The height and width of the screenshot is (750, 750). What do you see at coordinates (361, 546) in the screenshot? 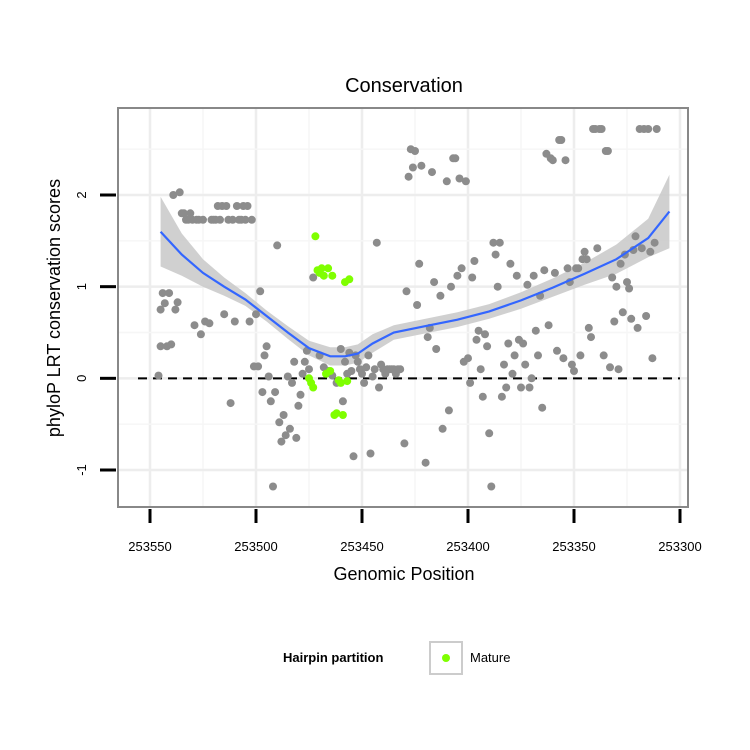
I see `x-tick-label: 253450` at bounding box center [361, 546].